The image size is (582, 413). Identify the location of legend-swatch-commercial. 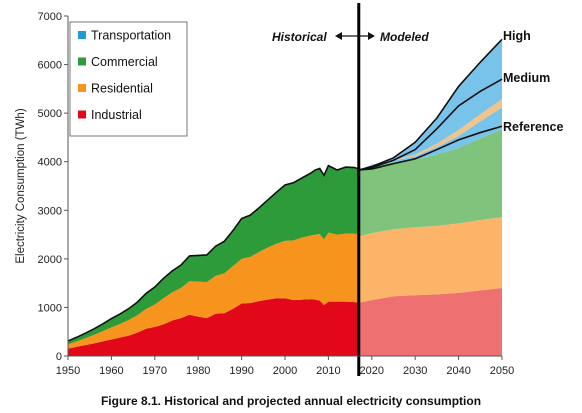
(82, 61).